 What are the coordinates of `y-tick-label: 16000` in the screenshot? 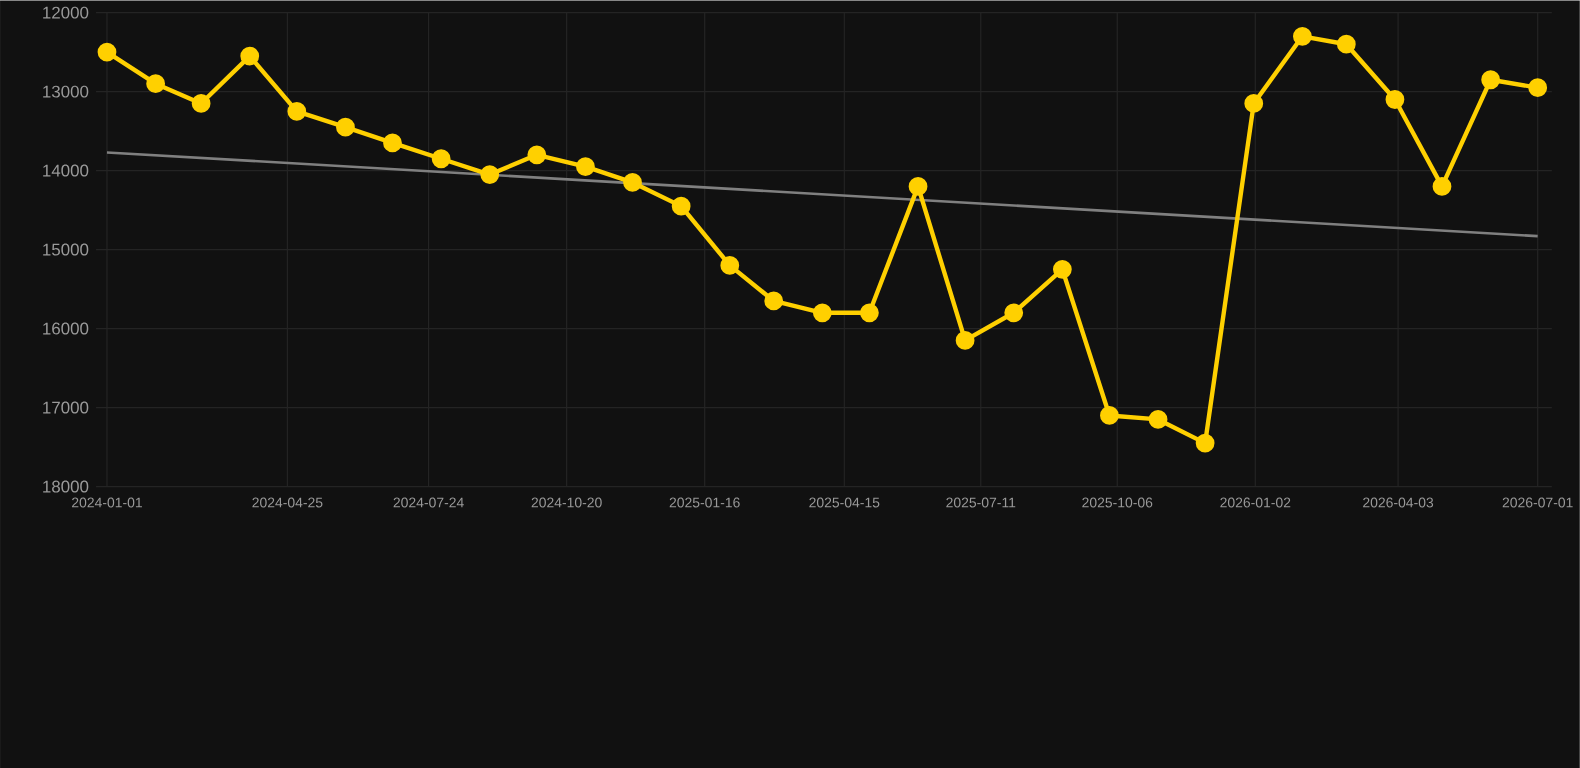 It's located at (66, 328).